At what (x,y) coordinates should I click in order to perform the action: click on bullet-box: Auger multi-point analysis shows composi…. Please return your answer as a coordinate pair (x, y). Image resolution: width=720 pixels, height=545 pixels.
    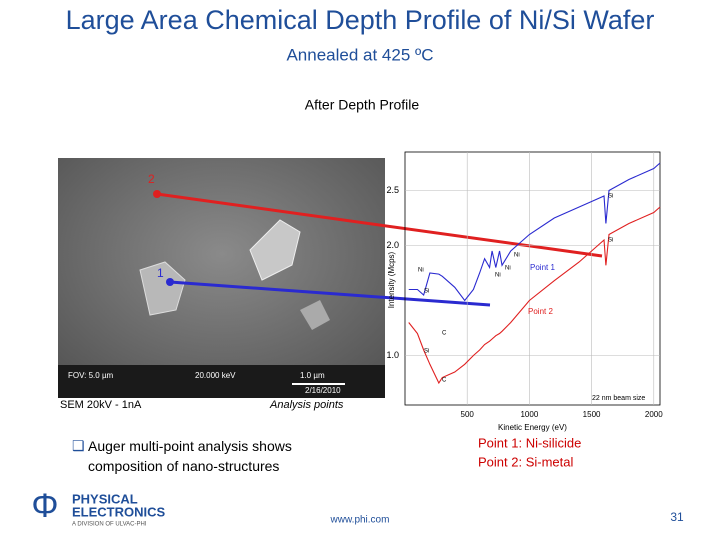
    Looking at the image, I should click on (190, 456).